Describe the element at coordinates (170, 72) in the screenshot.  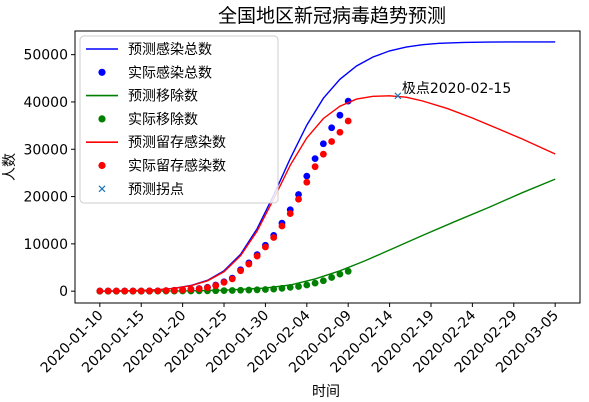
I see `legend-label: 实际感染总数` at that location.